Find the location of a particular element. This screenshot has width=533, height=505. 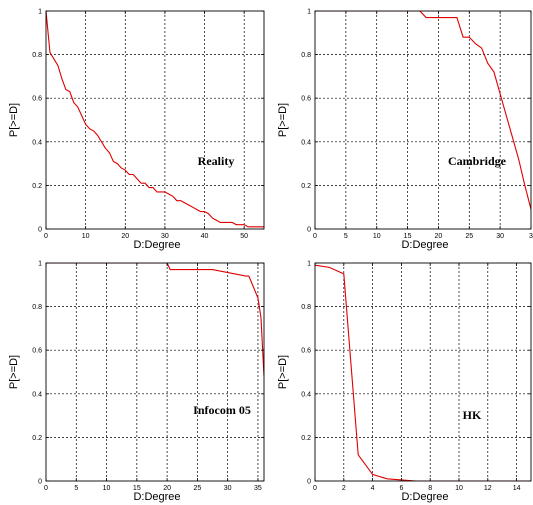

x-tick-label: 14 is located at coordinates (517, 488).